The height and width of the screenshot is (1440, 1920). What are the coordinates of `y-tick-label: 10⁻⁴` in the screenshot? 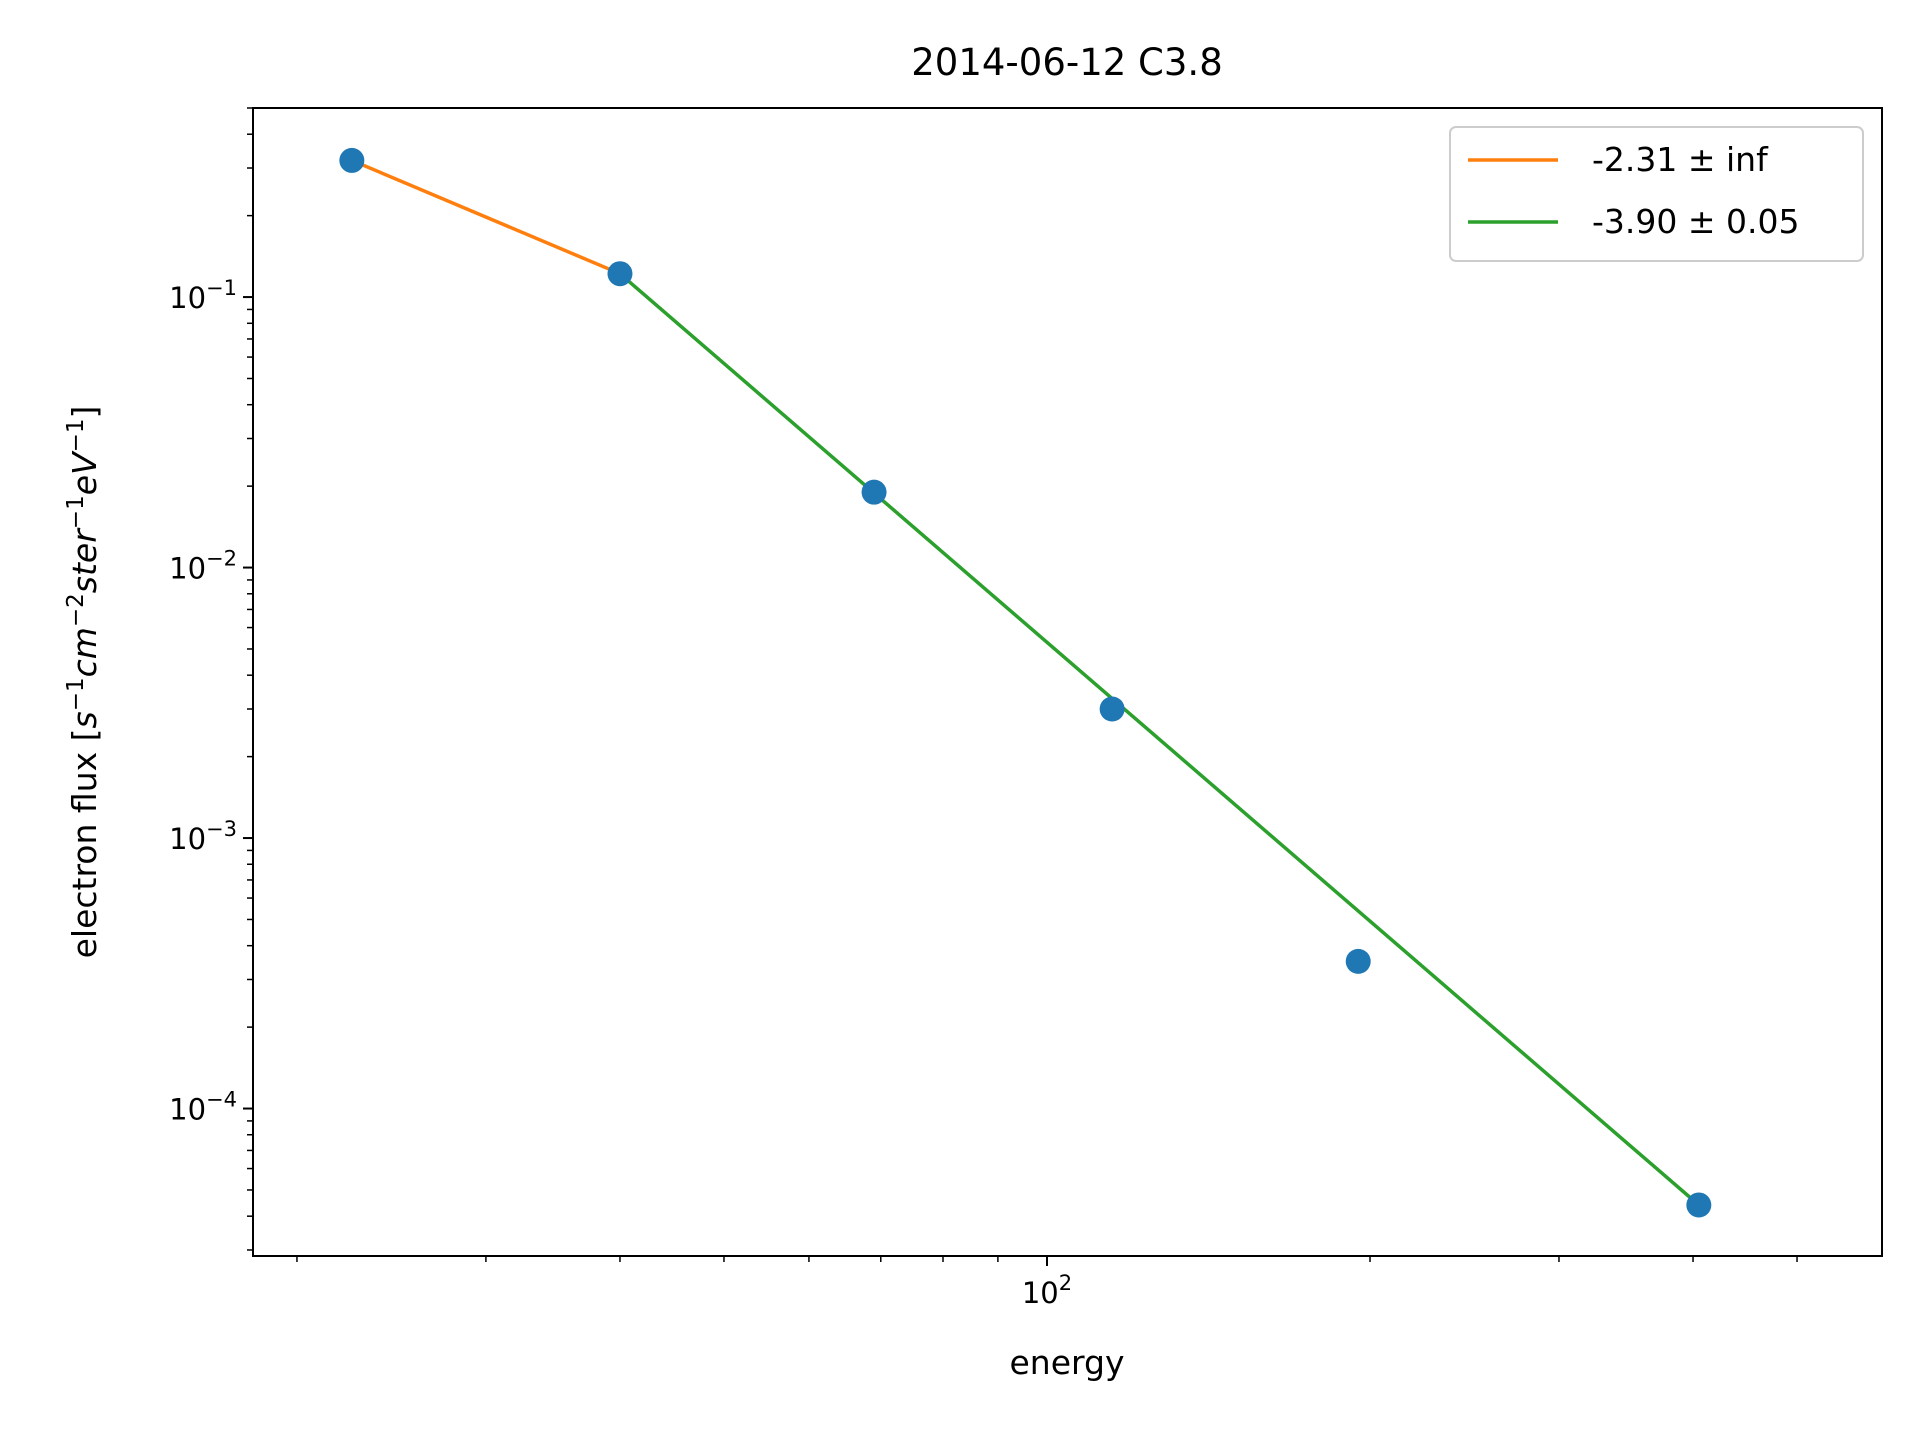 It's located at (203, 1107).